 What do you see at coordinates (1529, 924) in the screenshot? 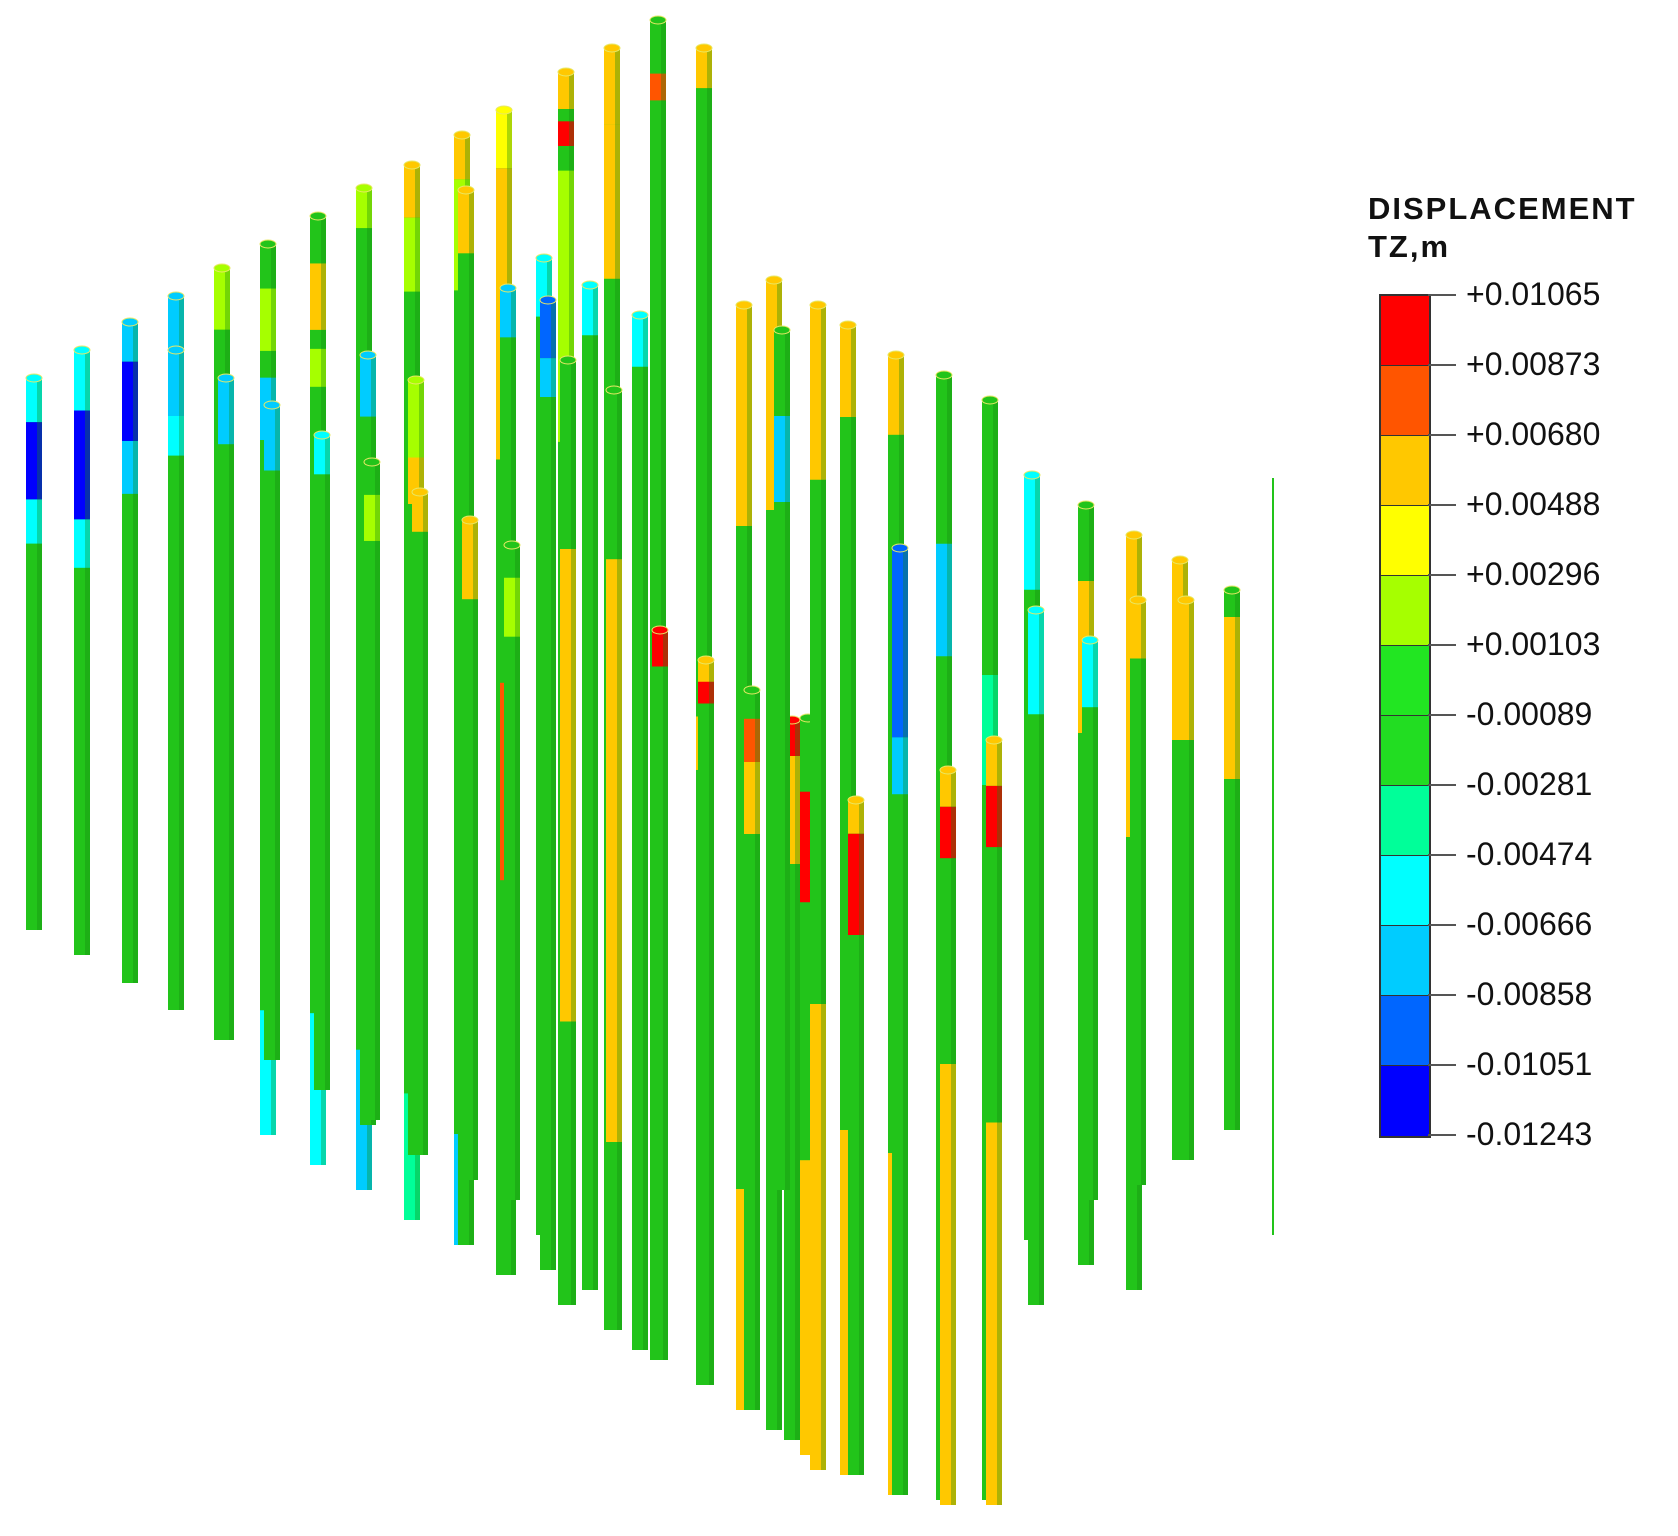
I see `scale-tick-label: -0.00666` at bounding box center [1529, 924].